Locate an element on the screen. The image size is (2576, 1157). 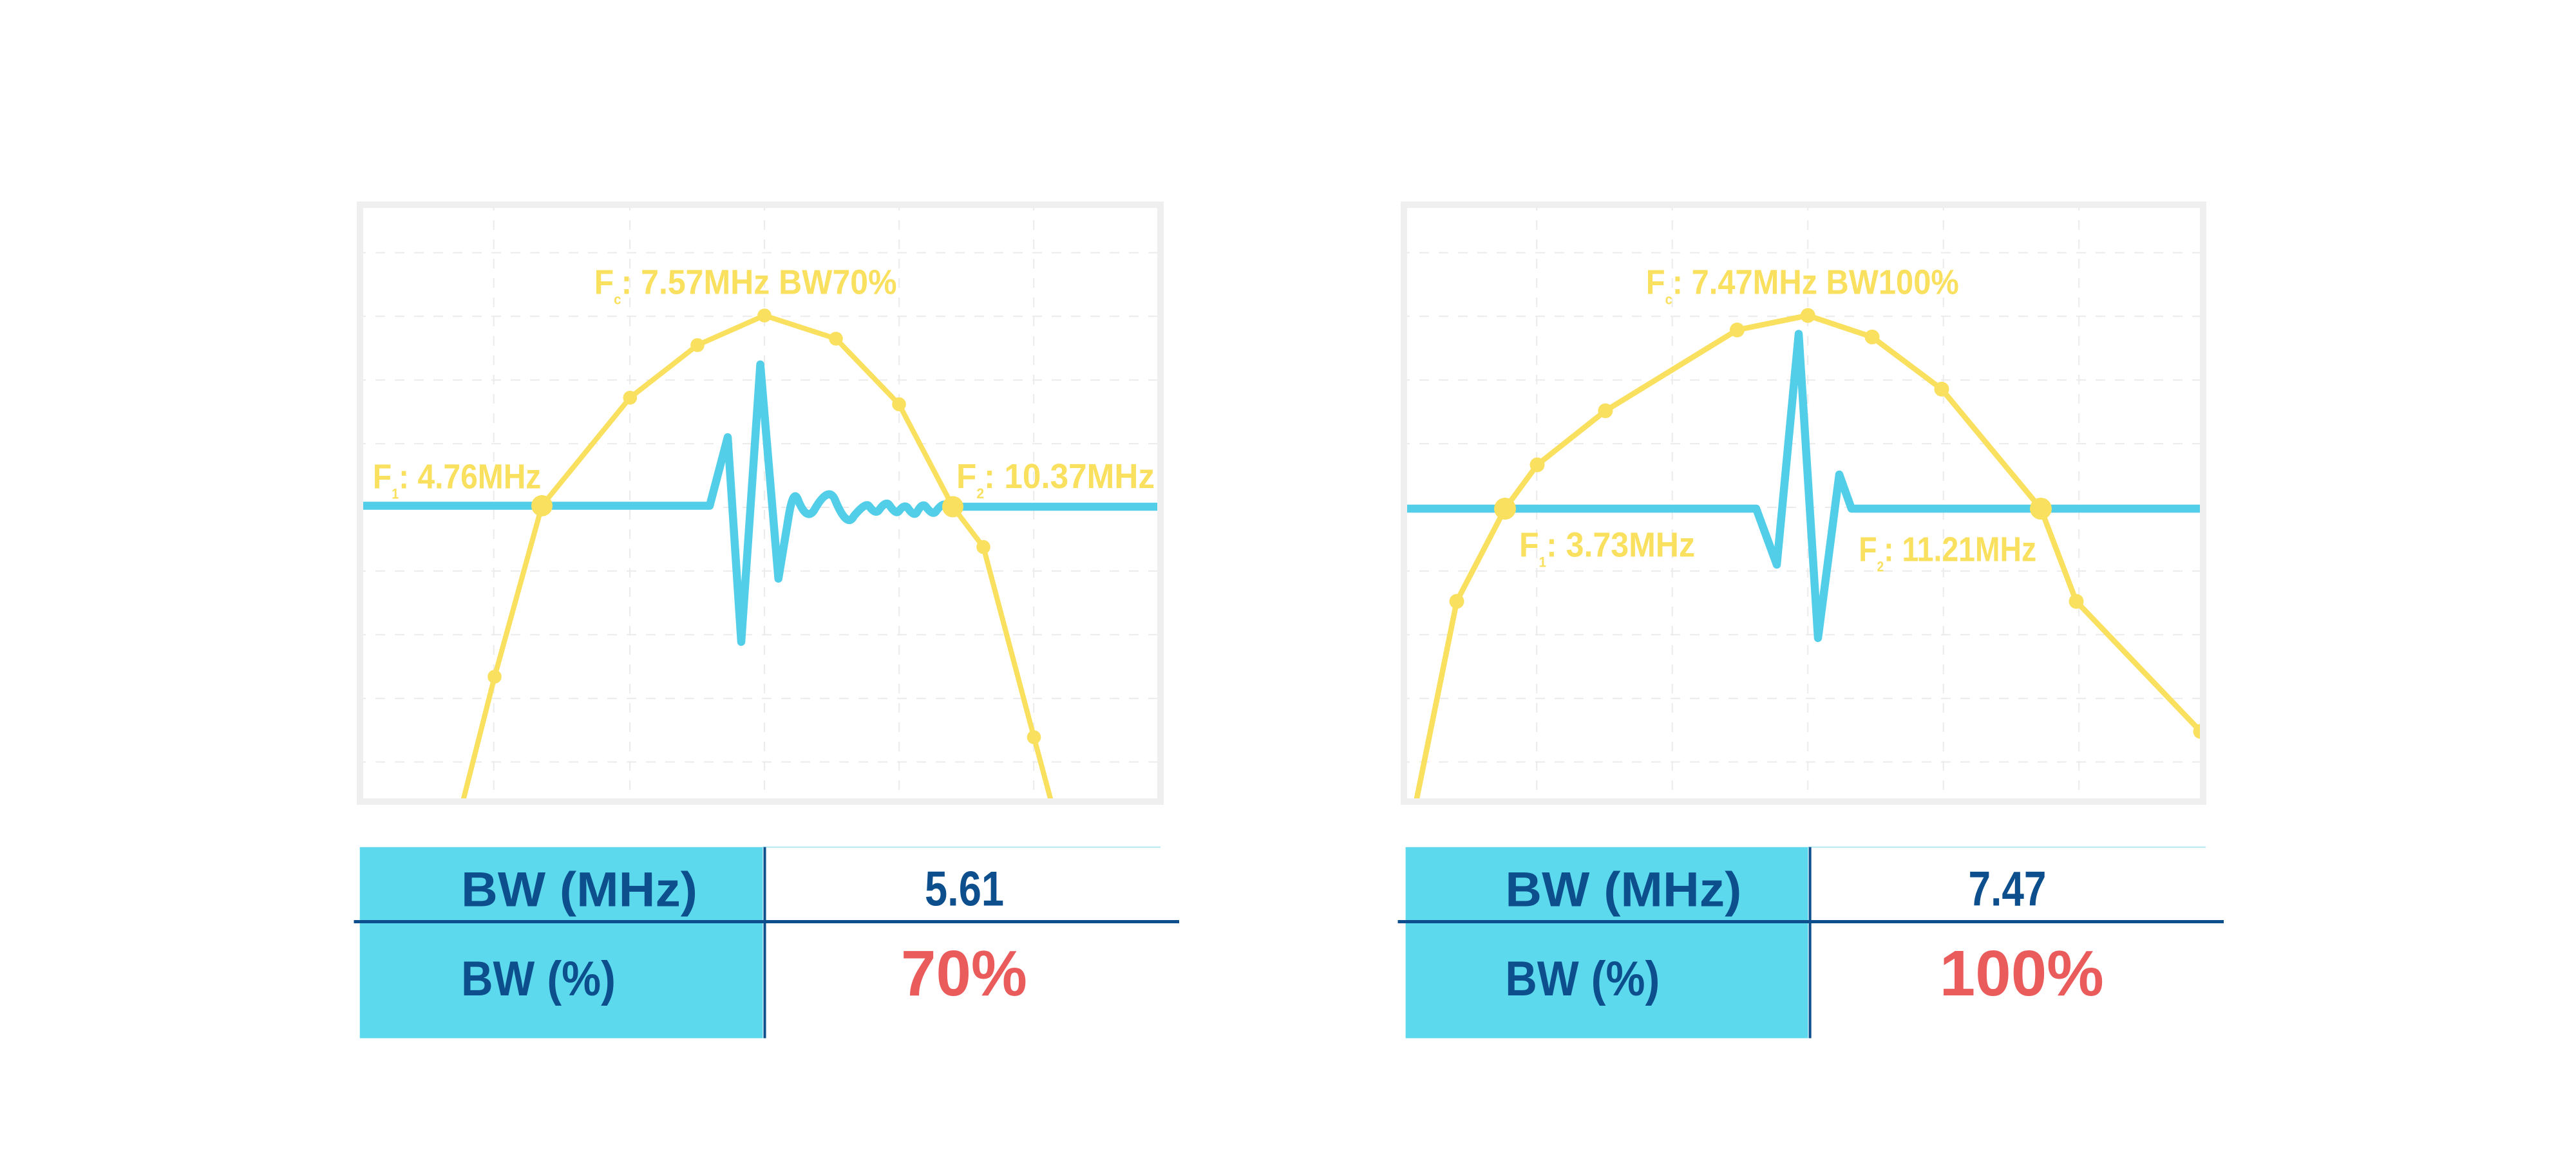
svg-text: 100% is located at coordinates (2022, 973).